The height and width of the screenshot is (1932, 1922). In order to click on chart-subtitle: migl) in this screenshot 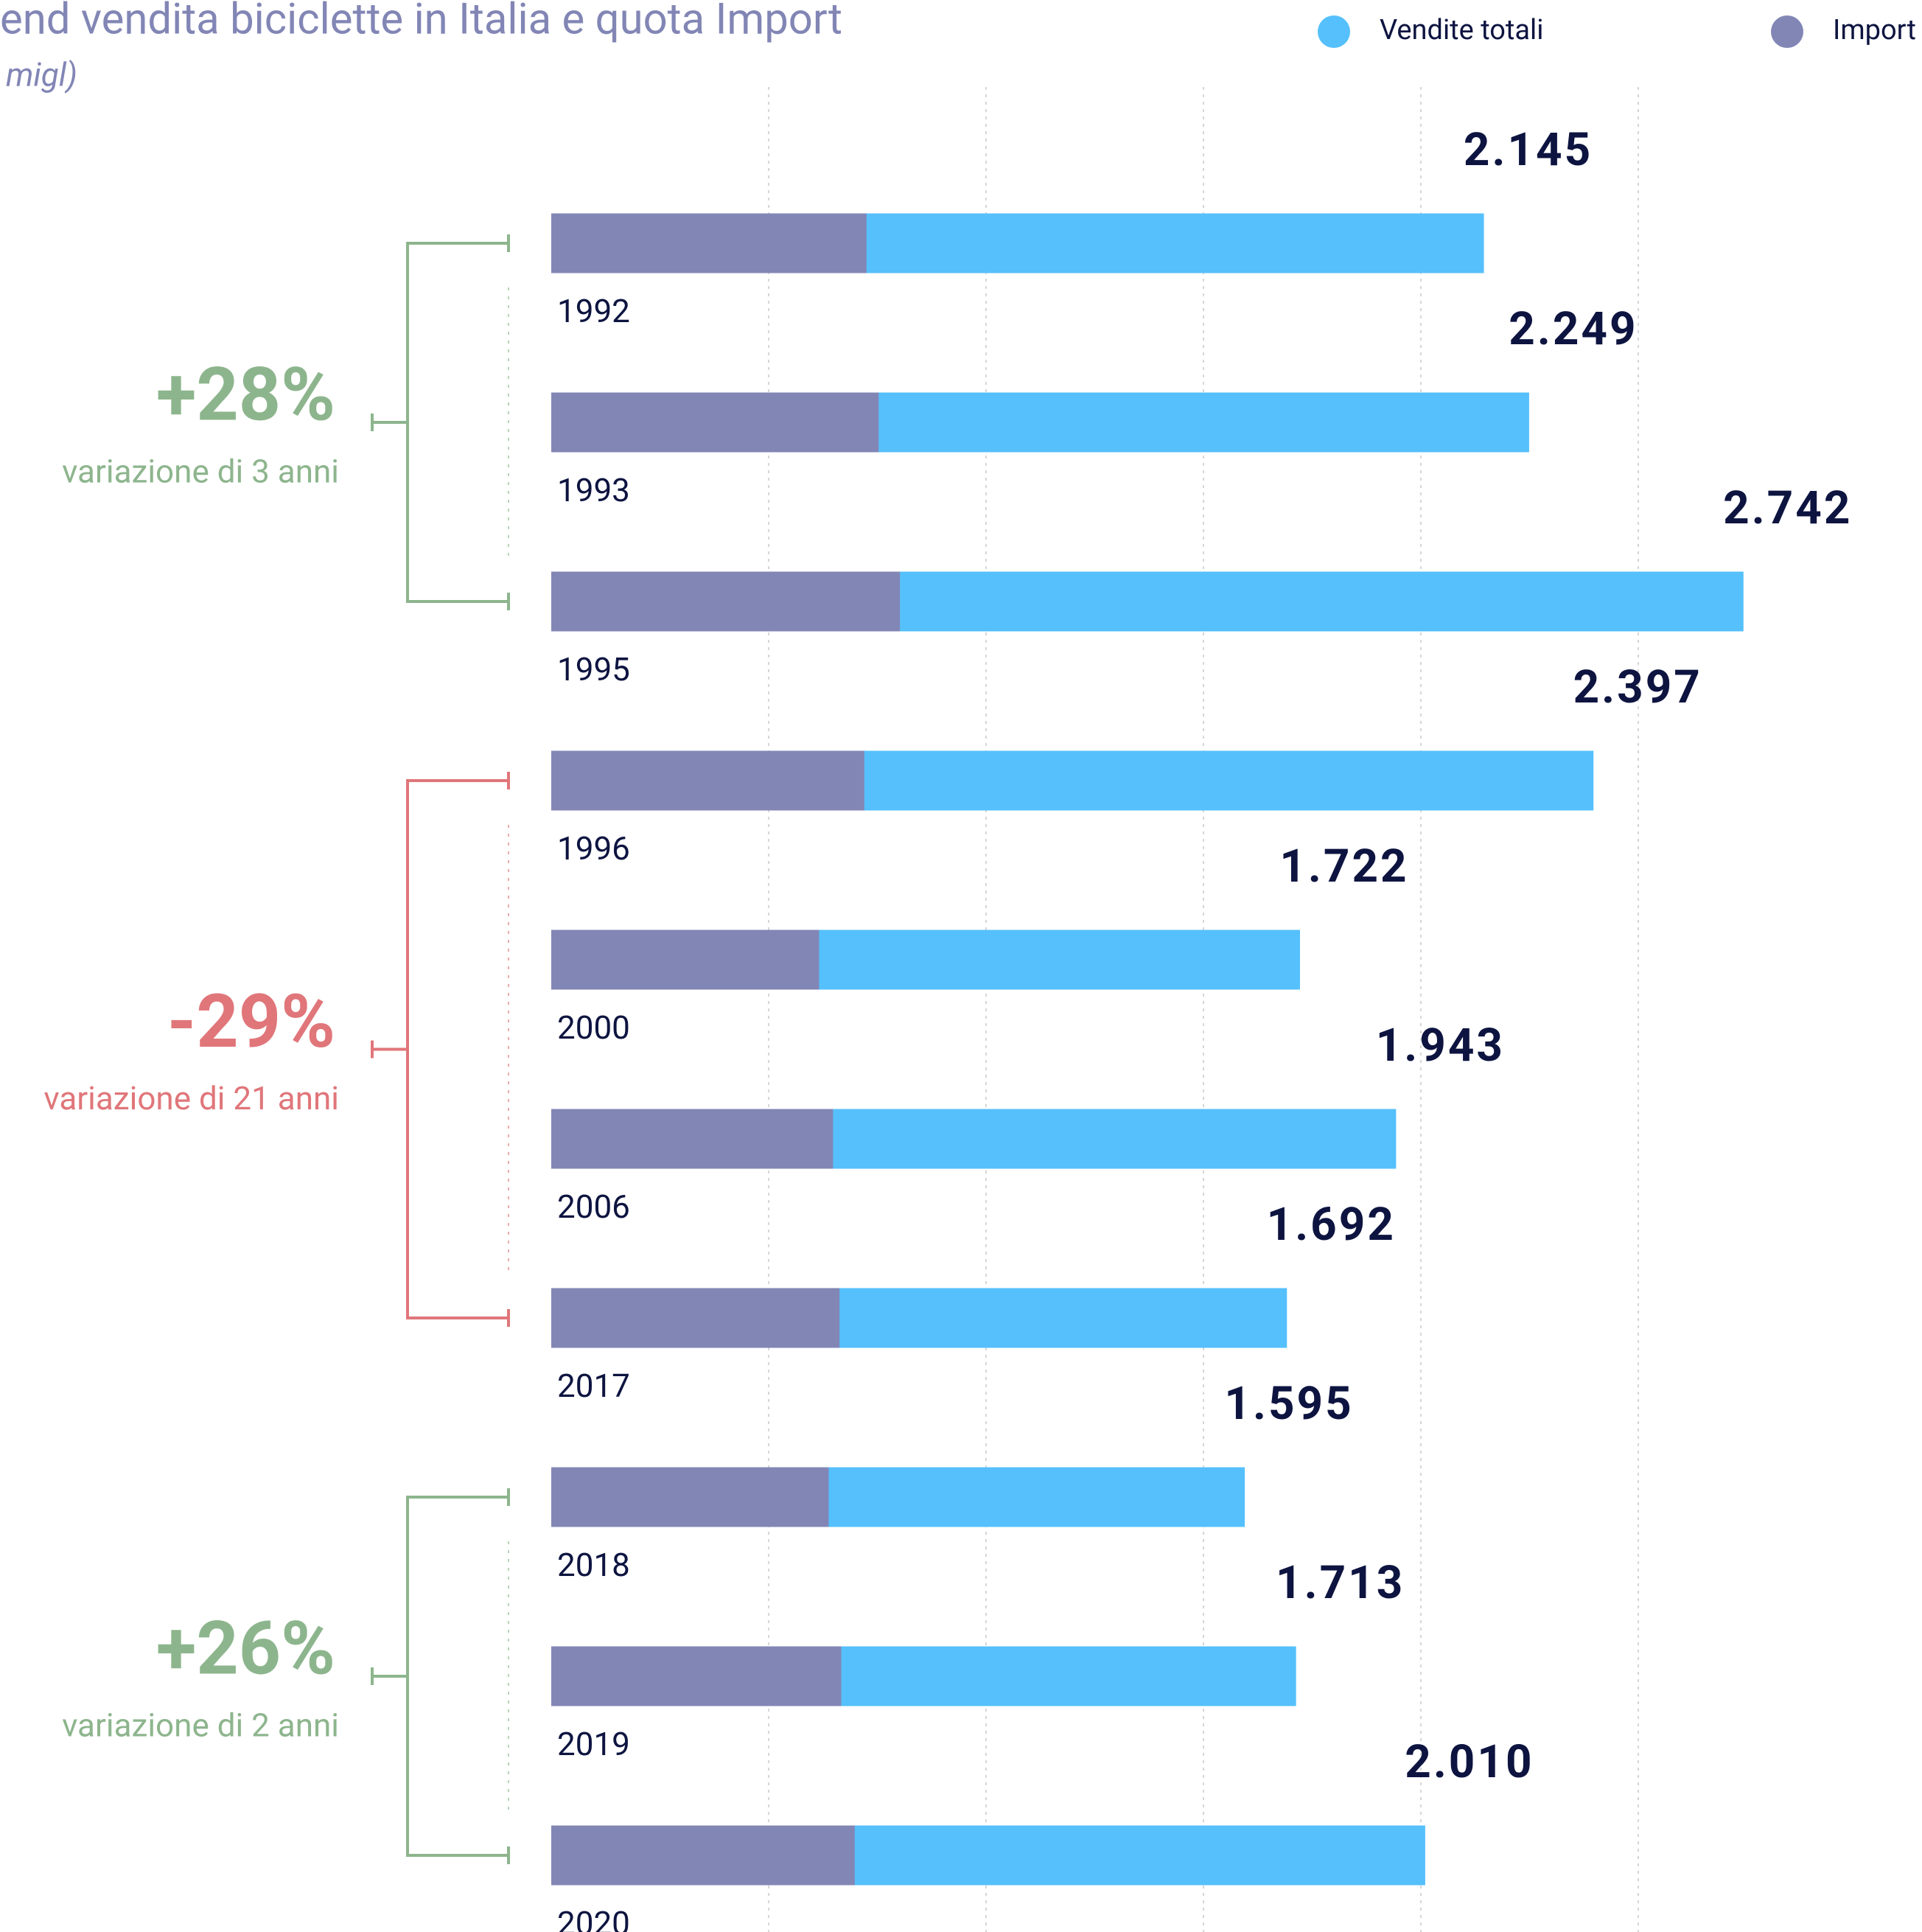, I will do `click(41, 75)`.